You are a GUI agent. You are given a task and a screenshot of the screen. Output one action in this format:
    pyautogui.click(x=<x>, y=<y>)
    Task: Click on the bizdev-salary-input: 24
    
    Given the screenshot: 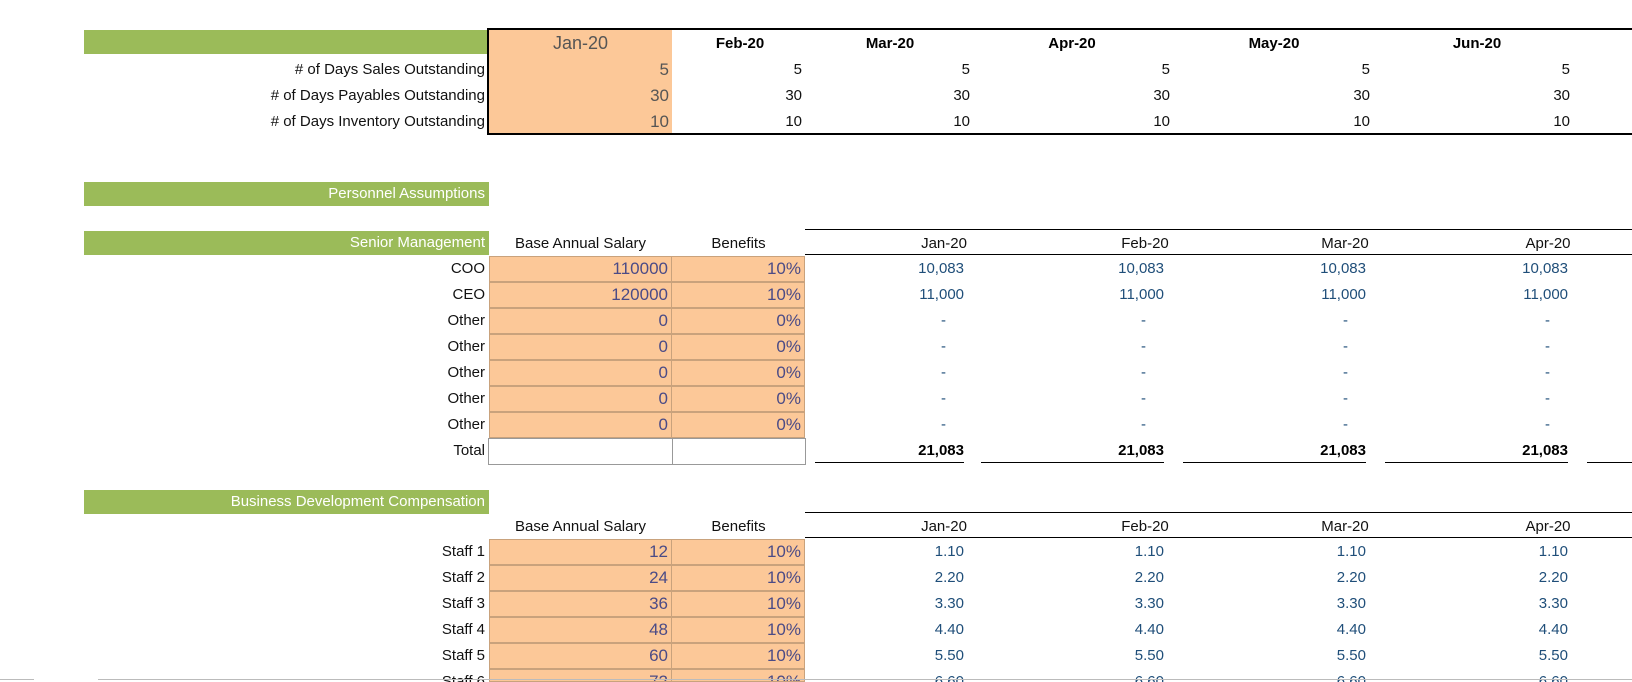 What is the action you would take?
    pyautogui.click(x=580, y=578)
    